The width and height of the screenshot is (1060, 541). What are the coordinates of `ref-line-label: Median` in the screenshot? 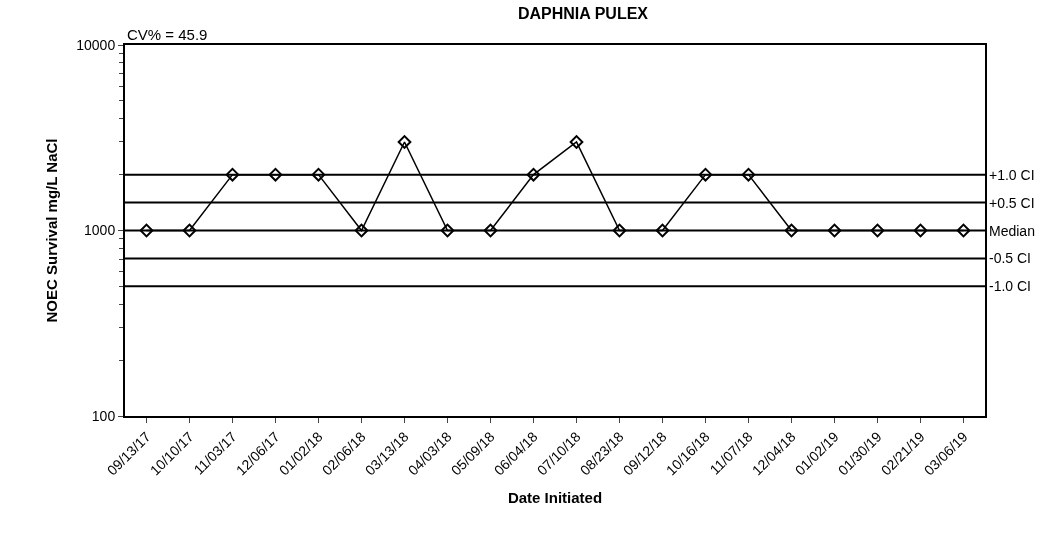 It's located at (1012, 231).